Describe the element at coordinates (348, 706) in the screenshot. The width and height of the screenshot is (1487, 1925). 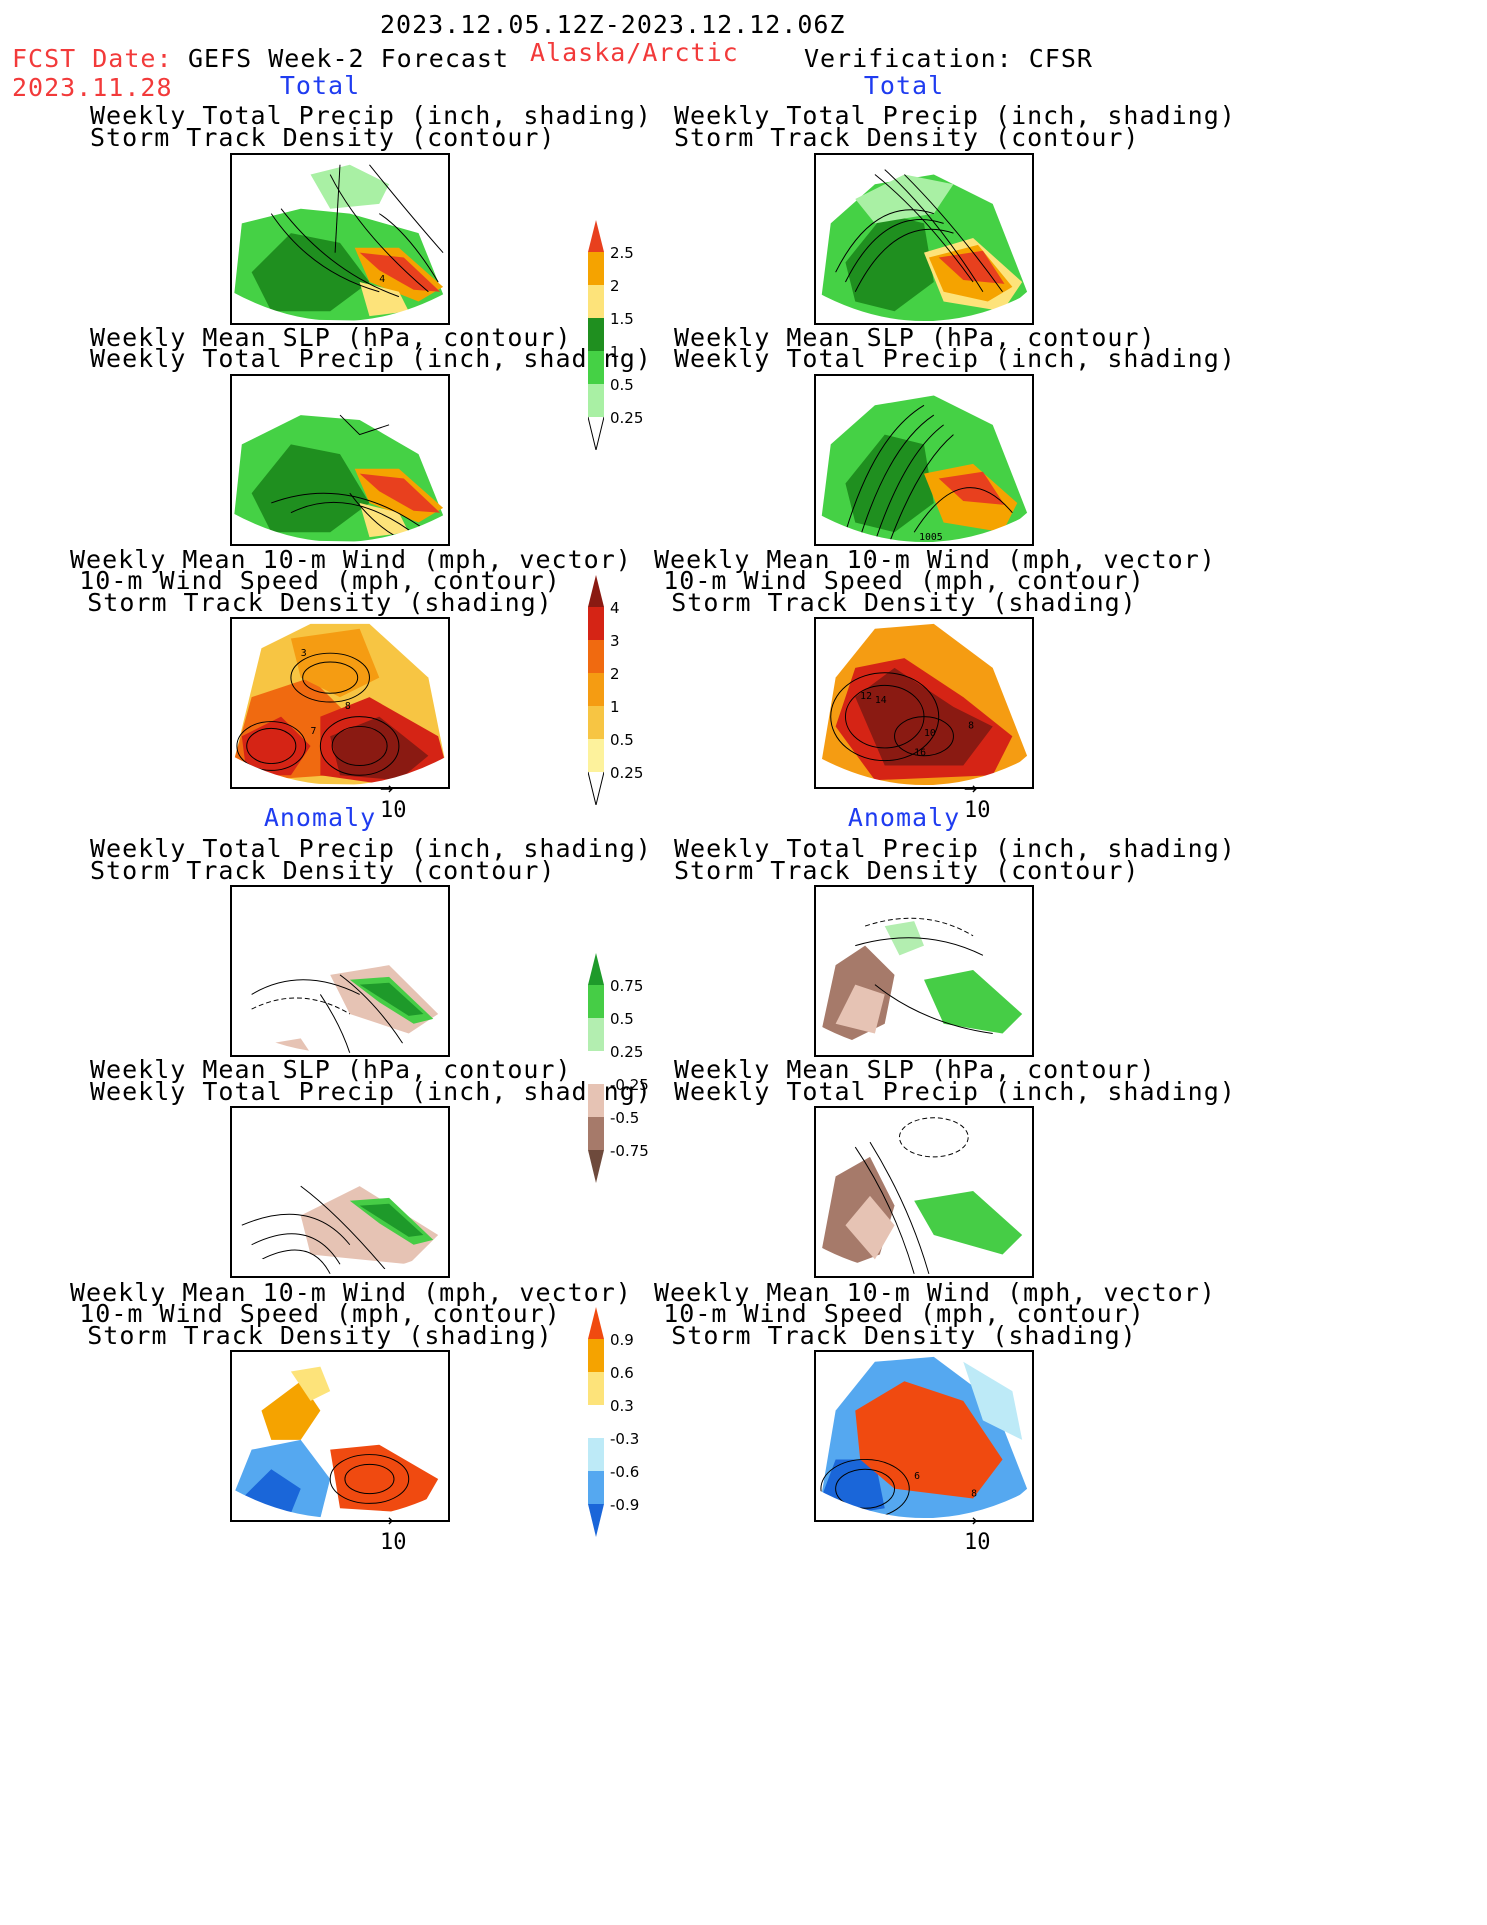
I see `label-fcst-total-wind-2: 8` at that location.